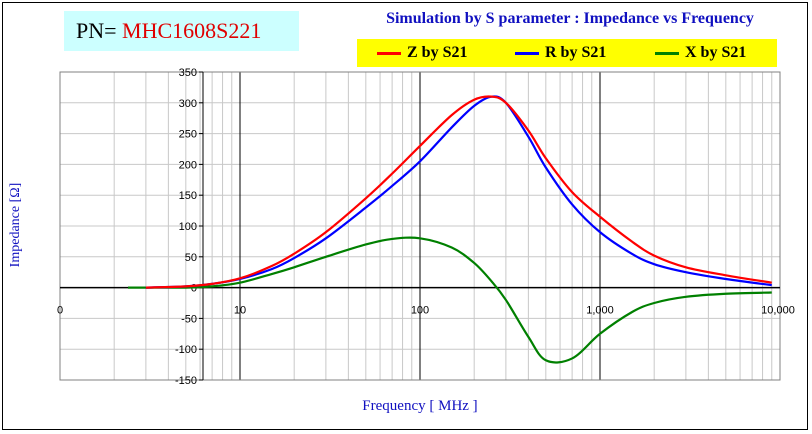 The width and height of the screenshot is (812, 434). What do you see at coordinates (194, 289) in the screenshot?
I see `y-tick-label: 0` at bounding box center [194, 289].